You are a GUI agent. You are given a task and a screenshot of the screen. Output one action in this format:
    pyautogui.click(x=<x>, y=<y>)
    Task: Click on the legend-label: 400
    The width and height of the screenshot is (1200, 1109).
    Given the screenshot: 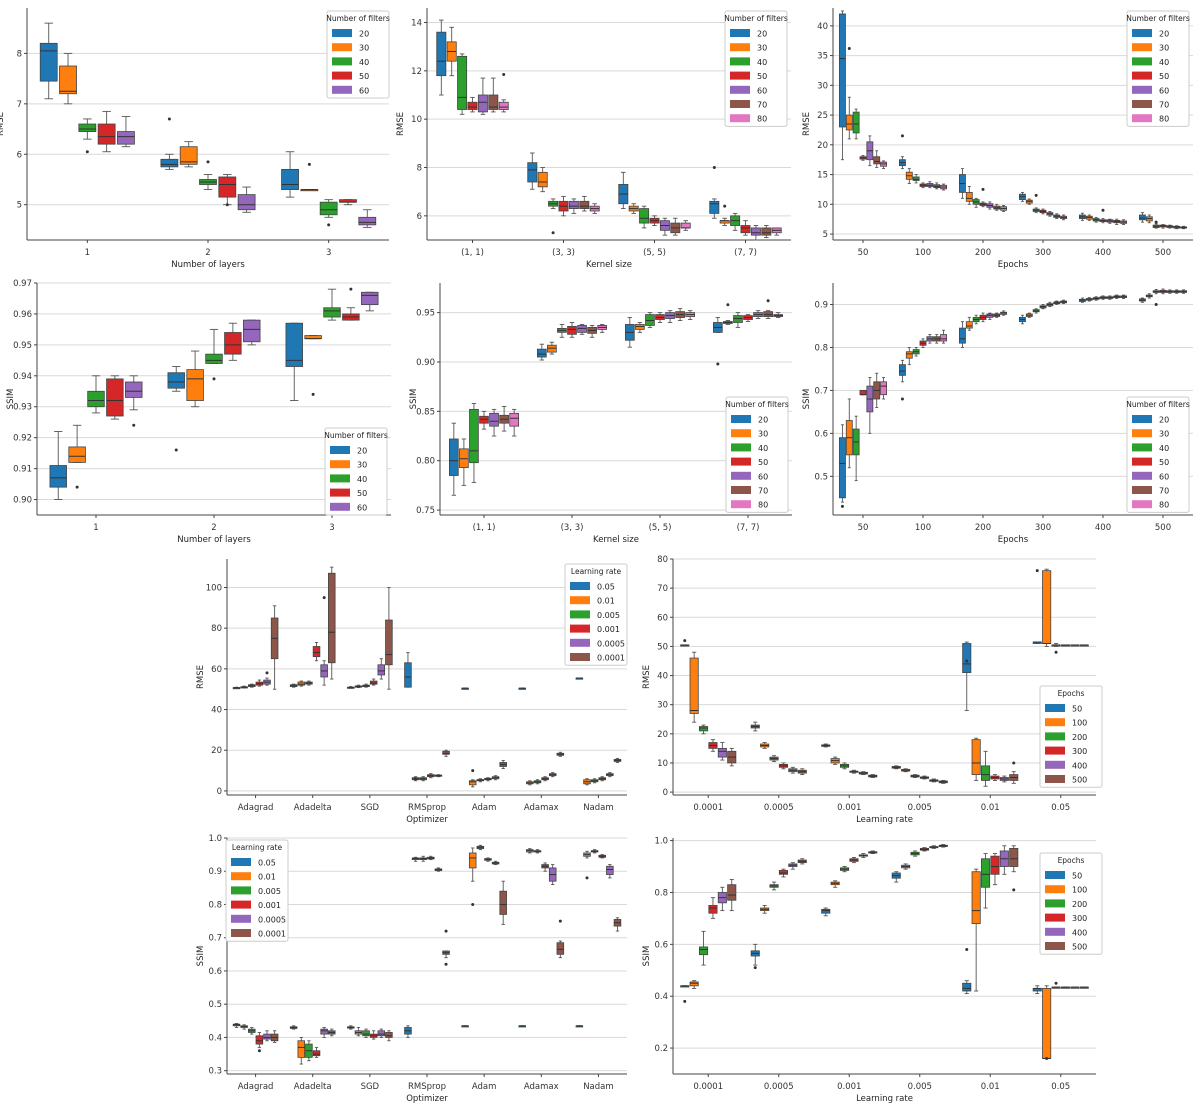 What is the action you would take?
    pyautogui.click(x=1079, y=765)
    